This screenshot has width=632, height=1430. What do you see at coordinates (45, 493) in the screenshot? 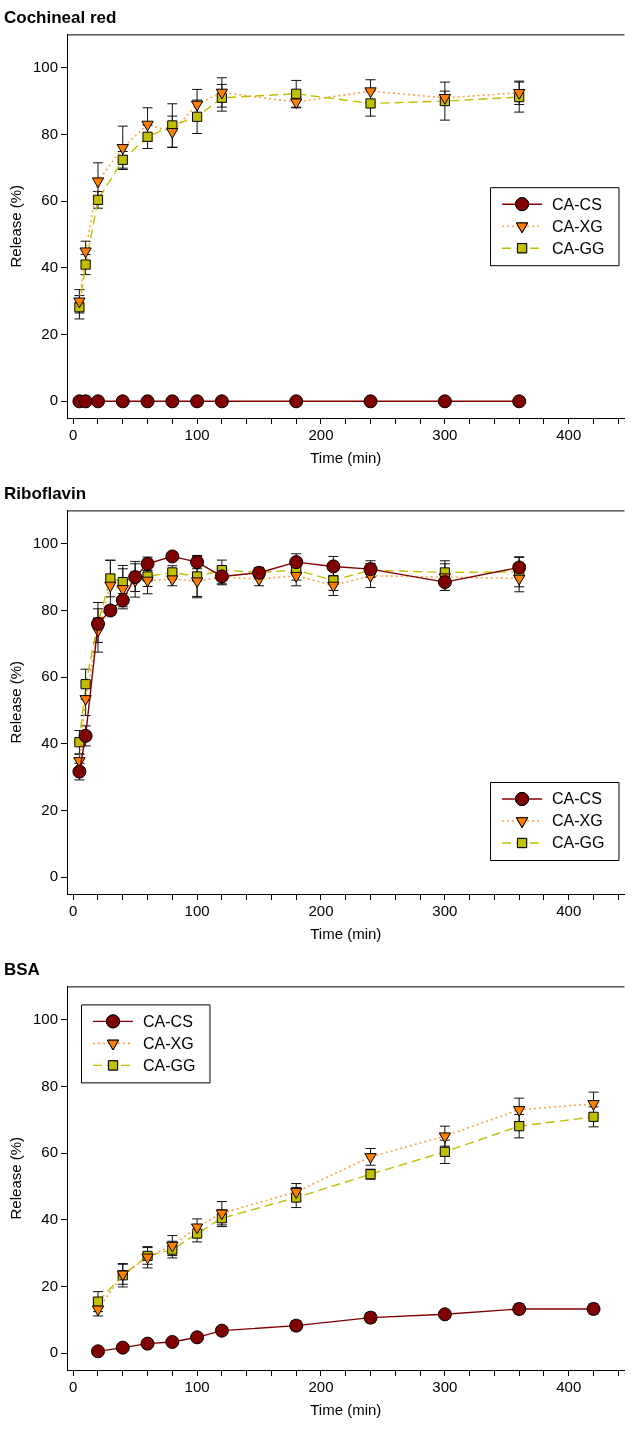
I see `chart-title: Riboflavin` at bounding box center [45, 493].